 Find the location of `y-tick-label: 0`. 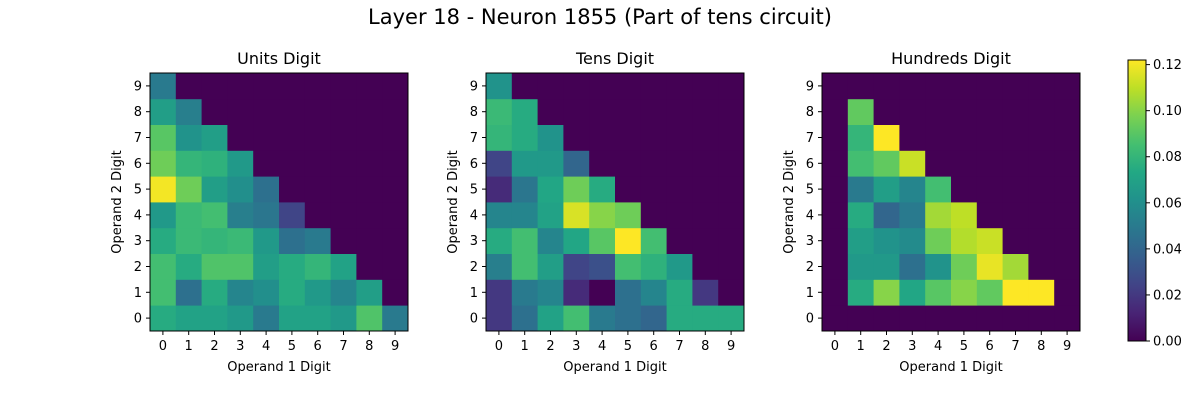

y-tick-label: 0 is located at coordinates (474, 319).